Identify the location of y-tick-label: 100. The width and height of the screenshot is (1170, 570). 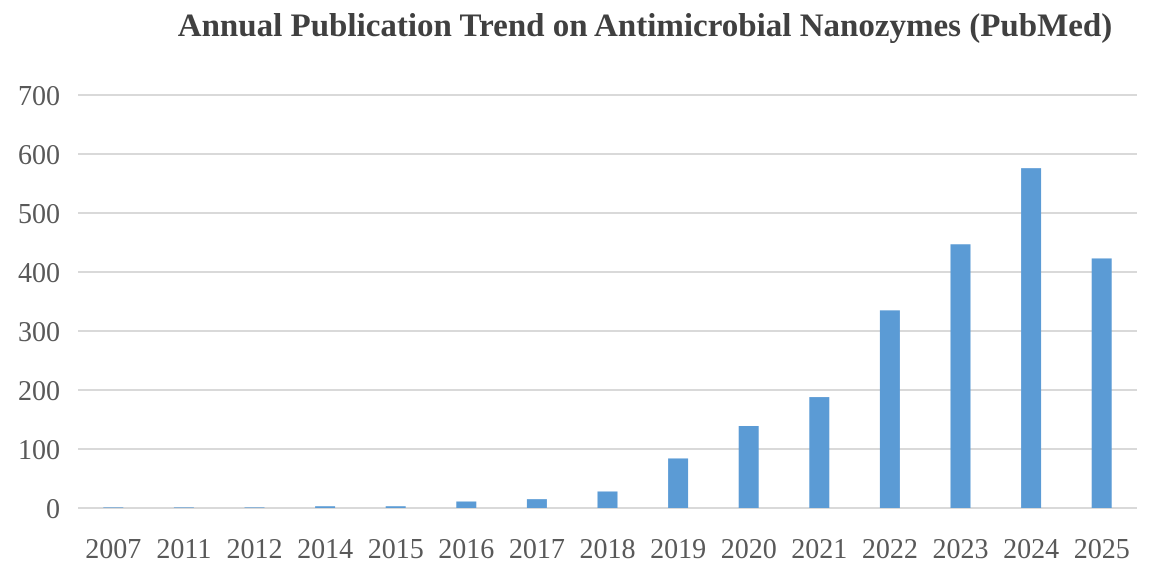
(39, 450).